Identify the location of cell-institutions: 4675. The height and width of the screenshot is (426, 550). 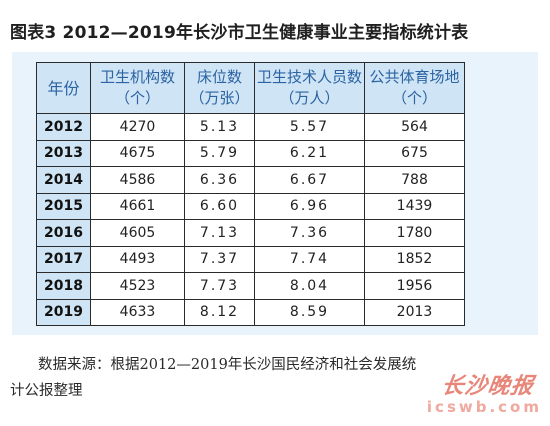
(137, 153).